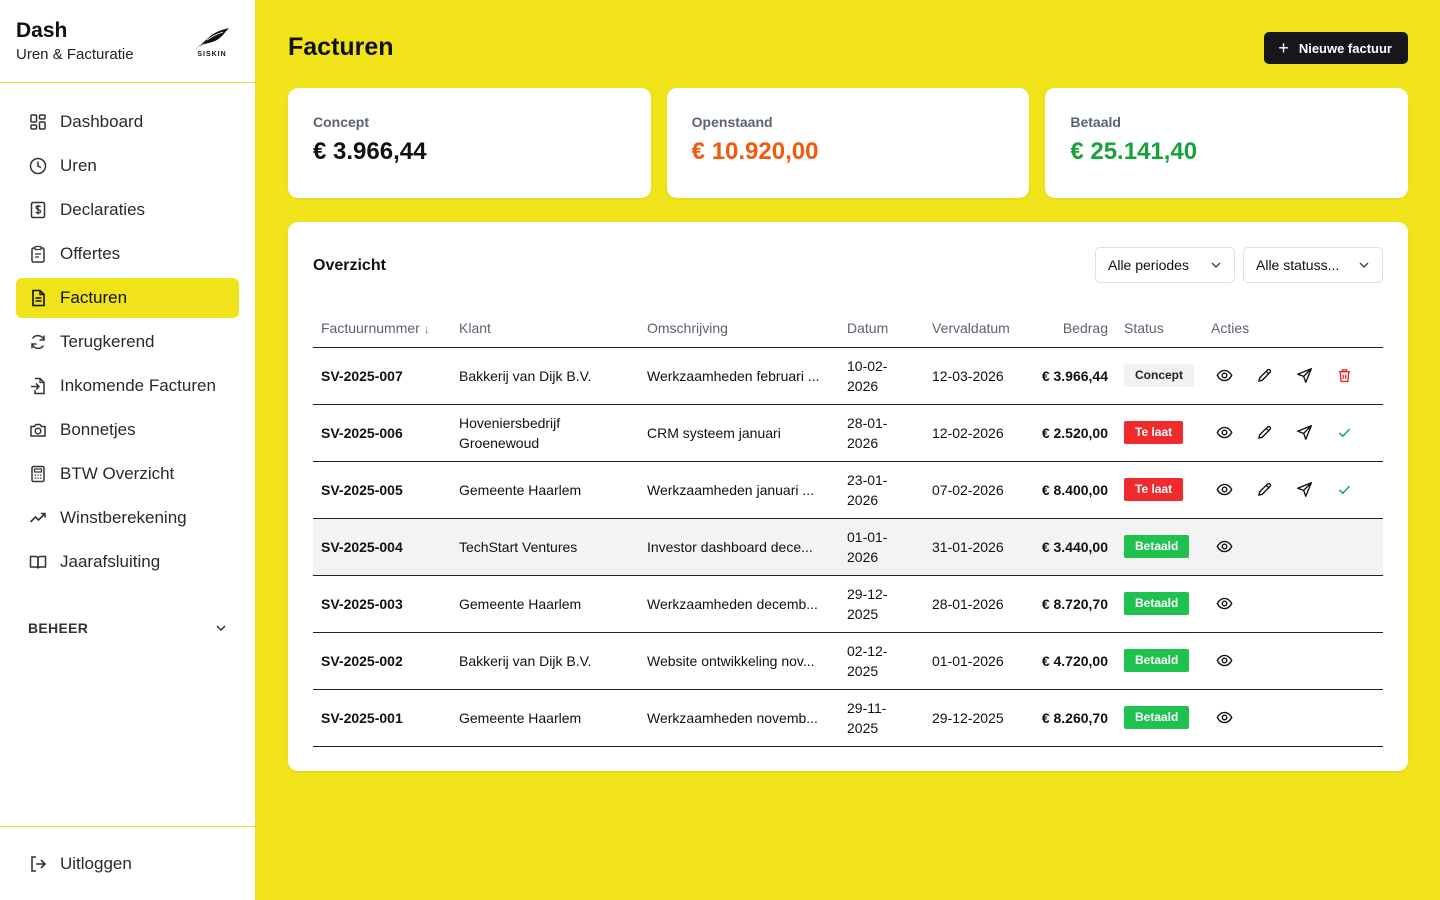 The width and height of the screenshot is (1440, 900). I want to click on amount: € 8.400,00, so click(1070, 490).